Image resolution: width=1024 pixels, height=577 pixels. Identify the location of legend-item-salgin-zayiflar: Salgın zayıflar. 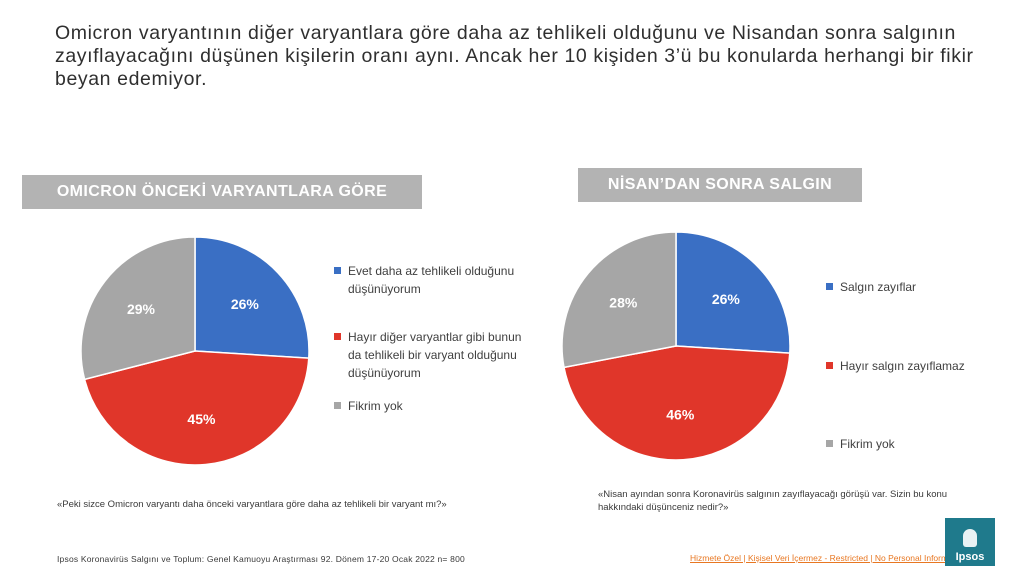
(916, 287).